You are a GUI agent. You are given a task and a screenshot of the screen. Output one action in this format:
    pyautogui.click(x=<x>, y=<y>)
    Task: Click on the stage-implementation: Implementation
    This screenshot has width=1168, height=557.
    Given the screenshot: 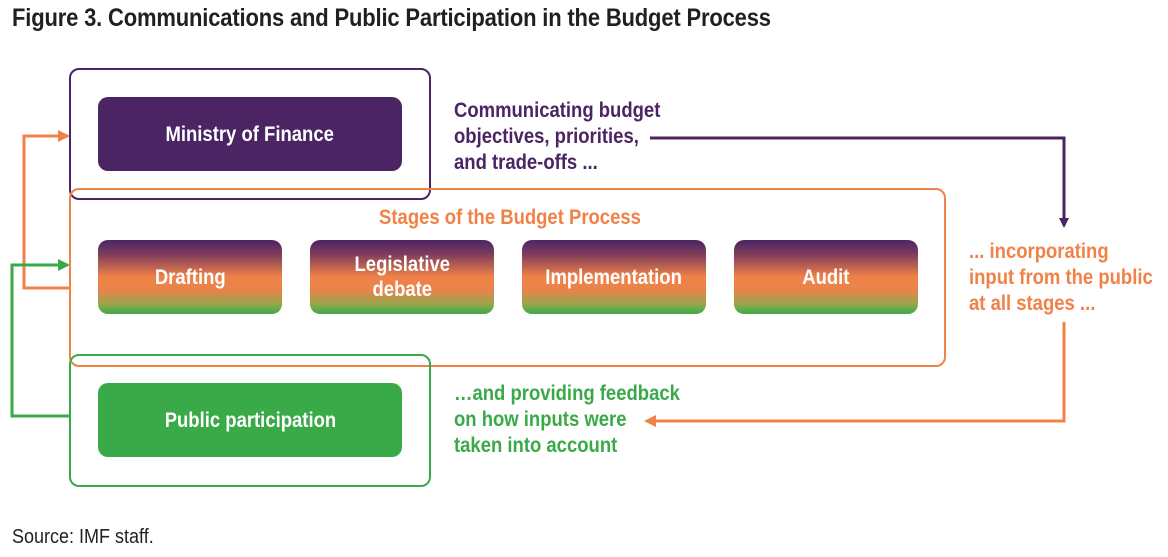 What is the action you would take?
    pyautogui.click(x=614, y=277)
    